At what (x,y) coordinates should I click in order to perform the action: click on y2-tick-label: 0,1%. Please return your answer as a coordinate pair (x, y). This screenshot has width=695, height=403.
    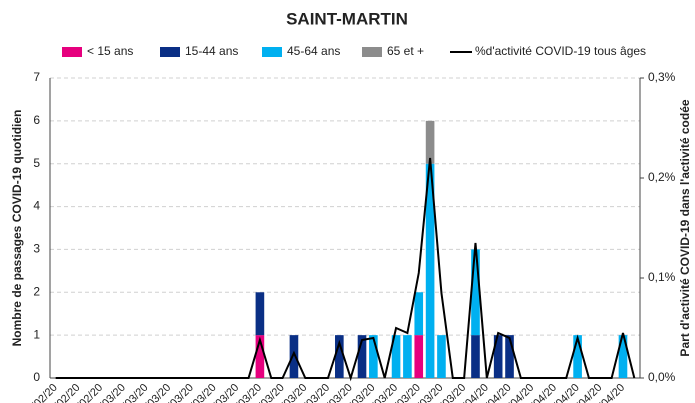
    Looking at the image, I should click on (662, 277).